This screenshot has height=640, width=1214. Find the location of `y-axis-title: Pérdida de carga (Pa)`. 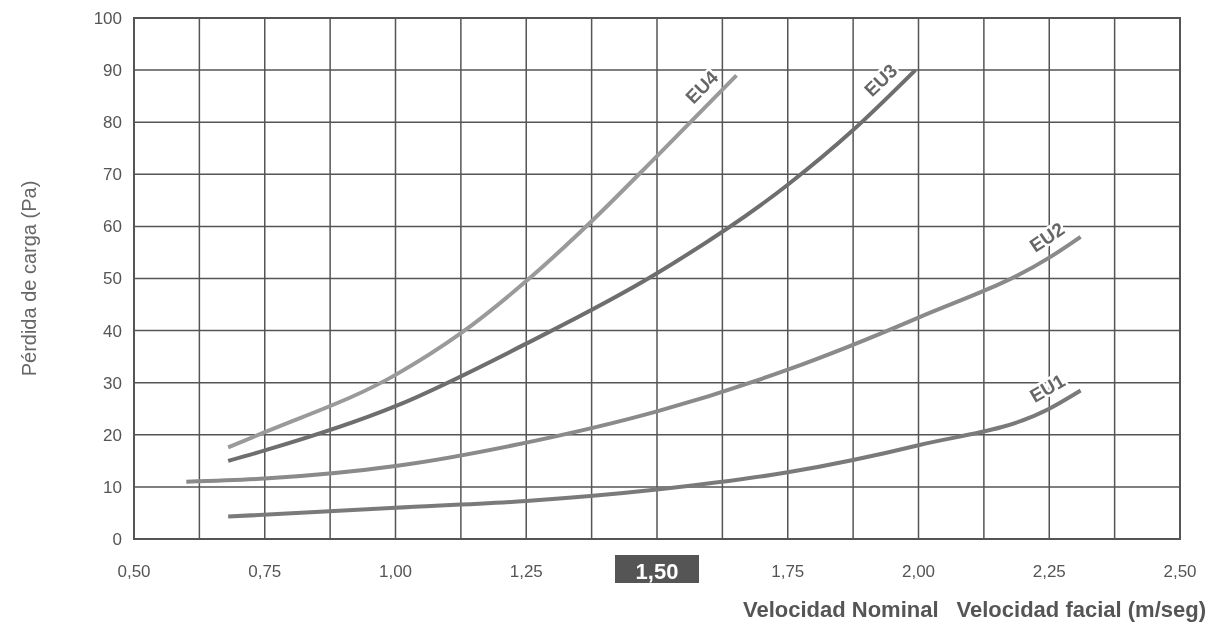

y-axis-title: Pérdida de carga (Pa) is located at coordinates (29, 278).